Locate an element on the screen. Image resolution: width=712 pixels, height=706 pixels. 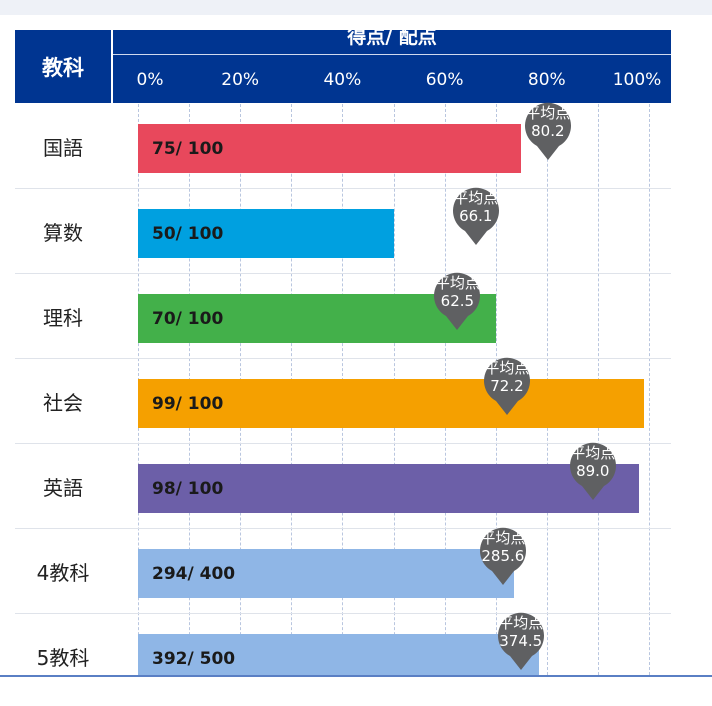
subject-column-header: 教科 is located at coordinates (63, 66).